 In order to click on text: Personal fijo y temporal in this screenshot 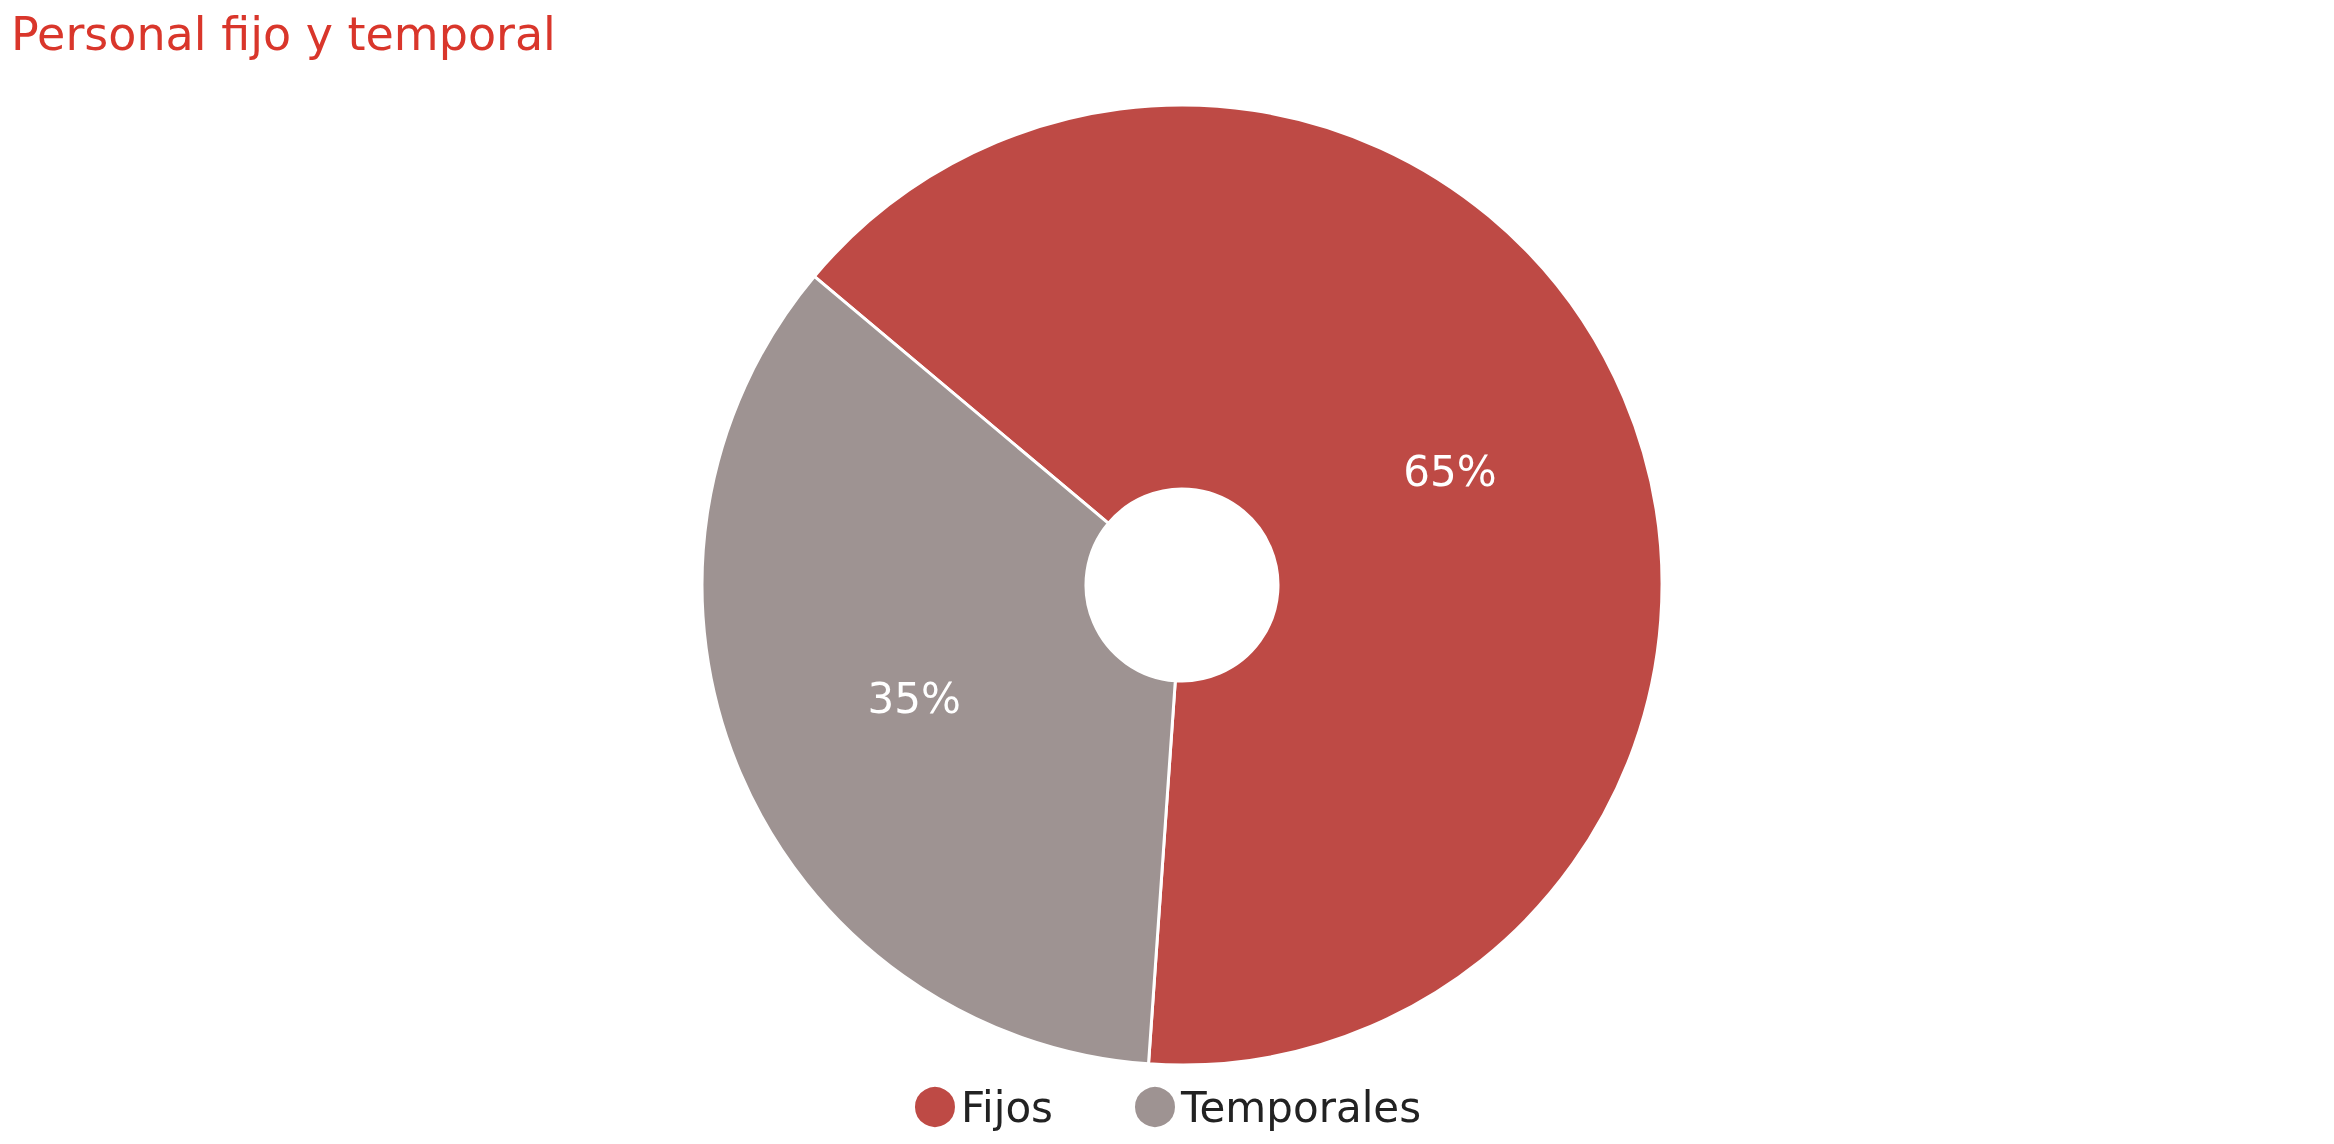, I will do `click(283, 34)`.